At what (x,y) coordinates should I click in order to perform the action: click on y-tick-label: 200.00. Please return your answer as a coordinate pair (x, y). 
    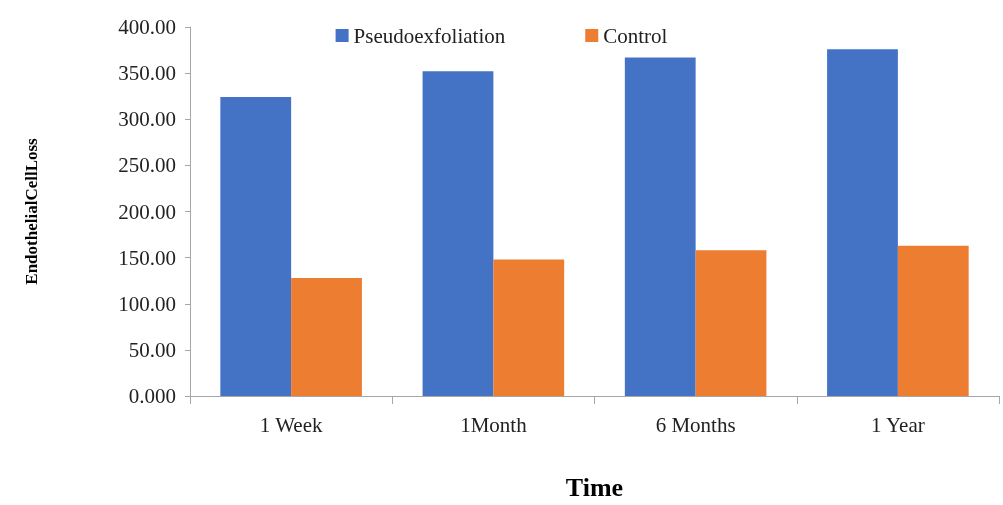
    Looking at the image, I should click on (147, 211).